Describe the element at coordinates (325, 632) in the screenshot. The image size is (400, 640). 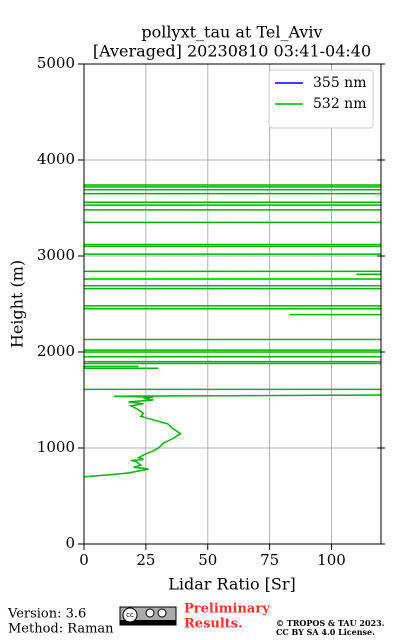
I see `license: CC BY SA 4.0 License.` at that location.